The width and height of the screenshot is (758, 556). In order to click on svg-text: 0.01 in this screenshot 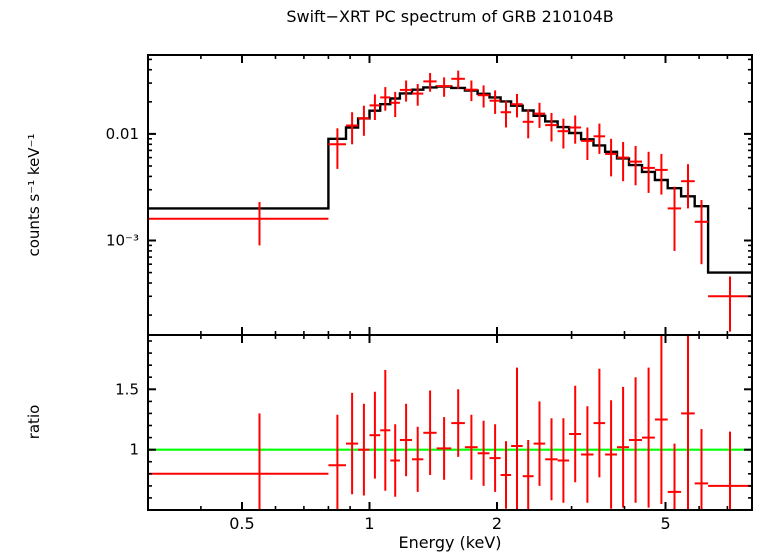, I will do `click(122, 134)`.